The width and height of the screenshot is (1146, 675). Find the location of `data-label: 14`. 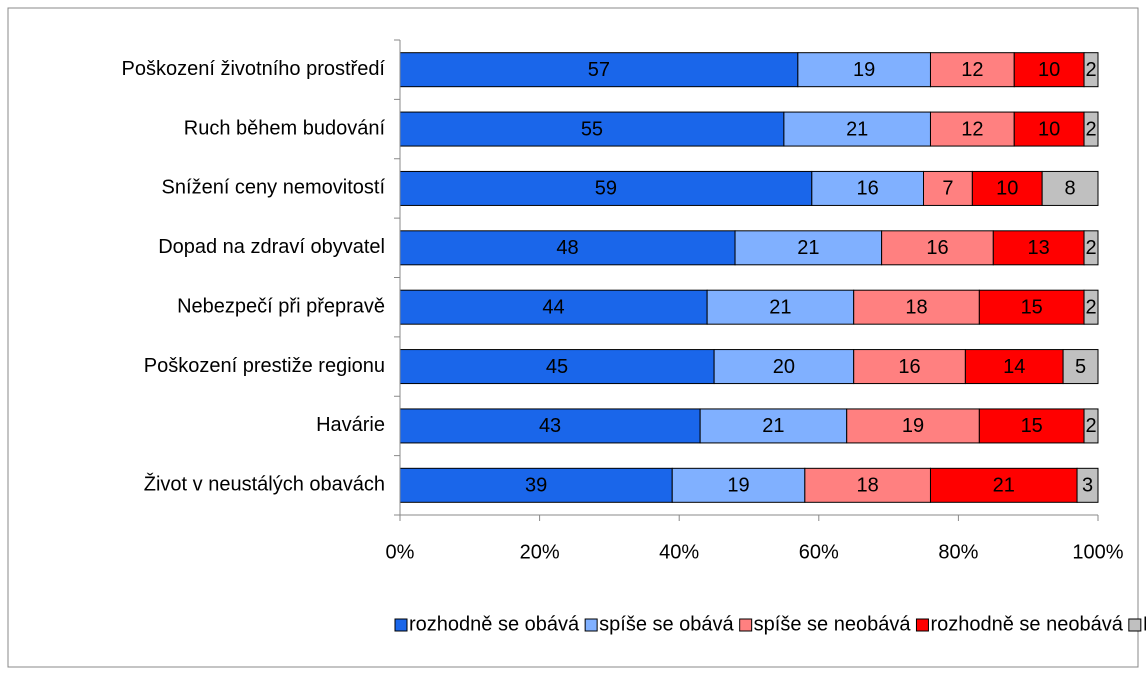

data-label: 14 is located at coordinates (1014, 367).